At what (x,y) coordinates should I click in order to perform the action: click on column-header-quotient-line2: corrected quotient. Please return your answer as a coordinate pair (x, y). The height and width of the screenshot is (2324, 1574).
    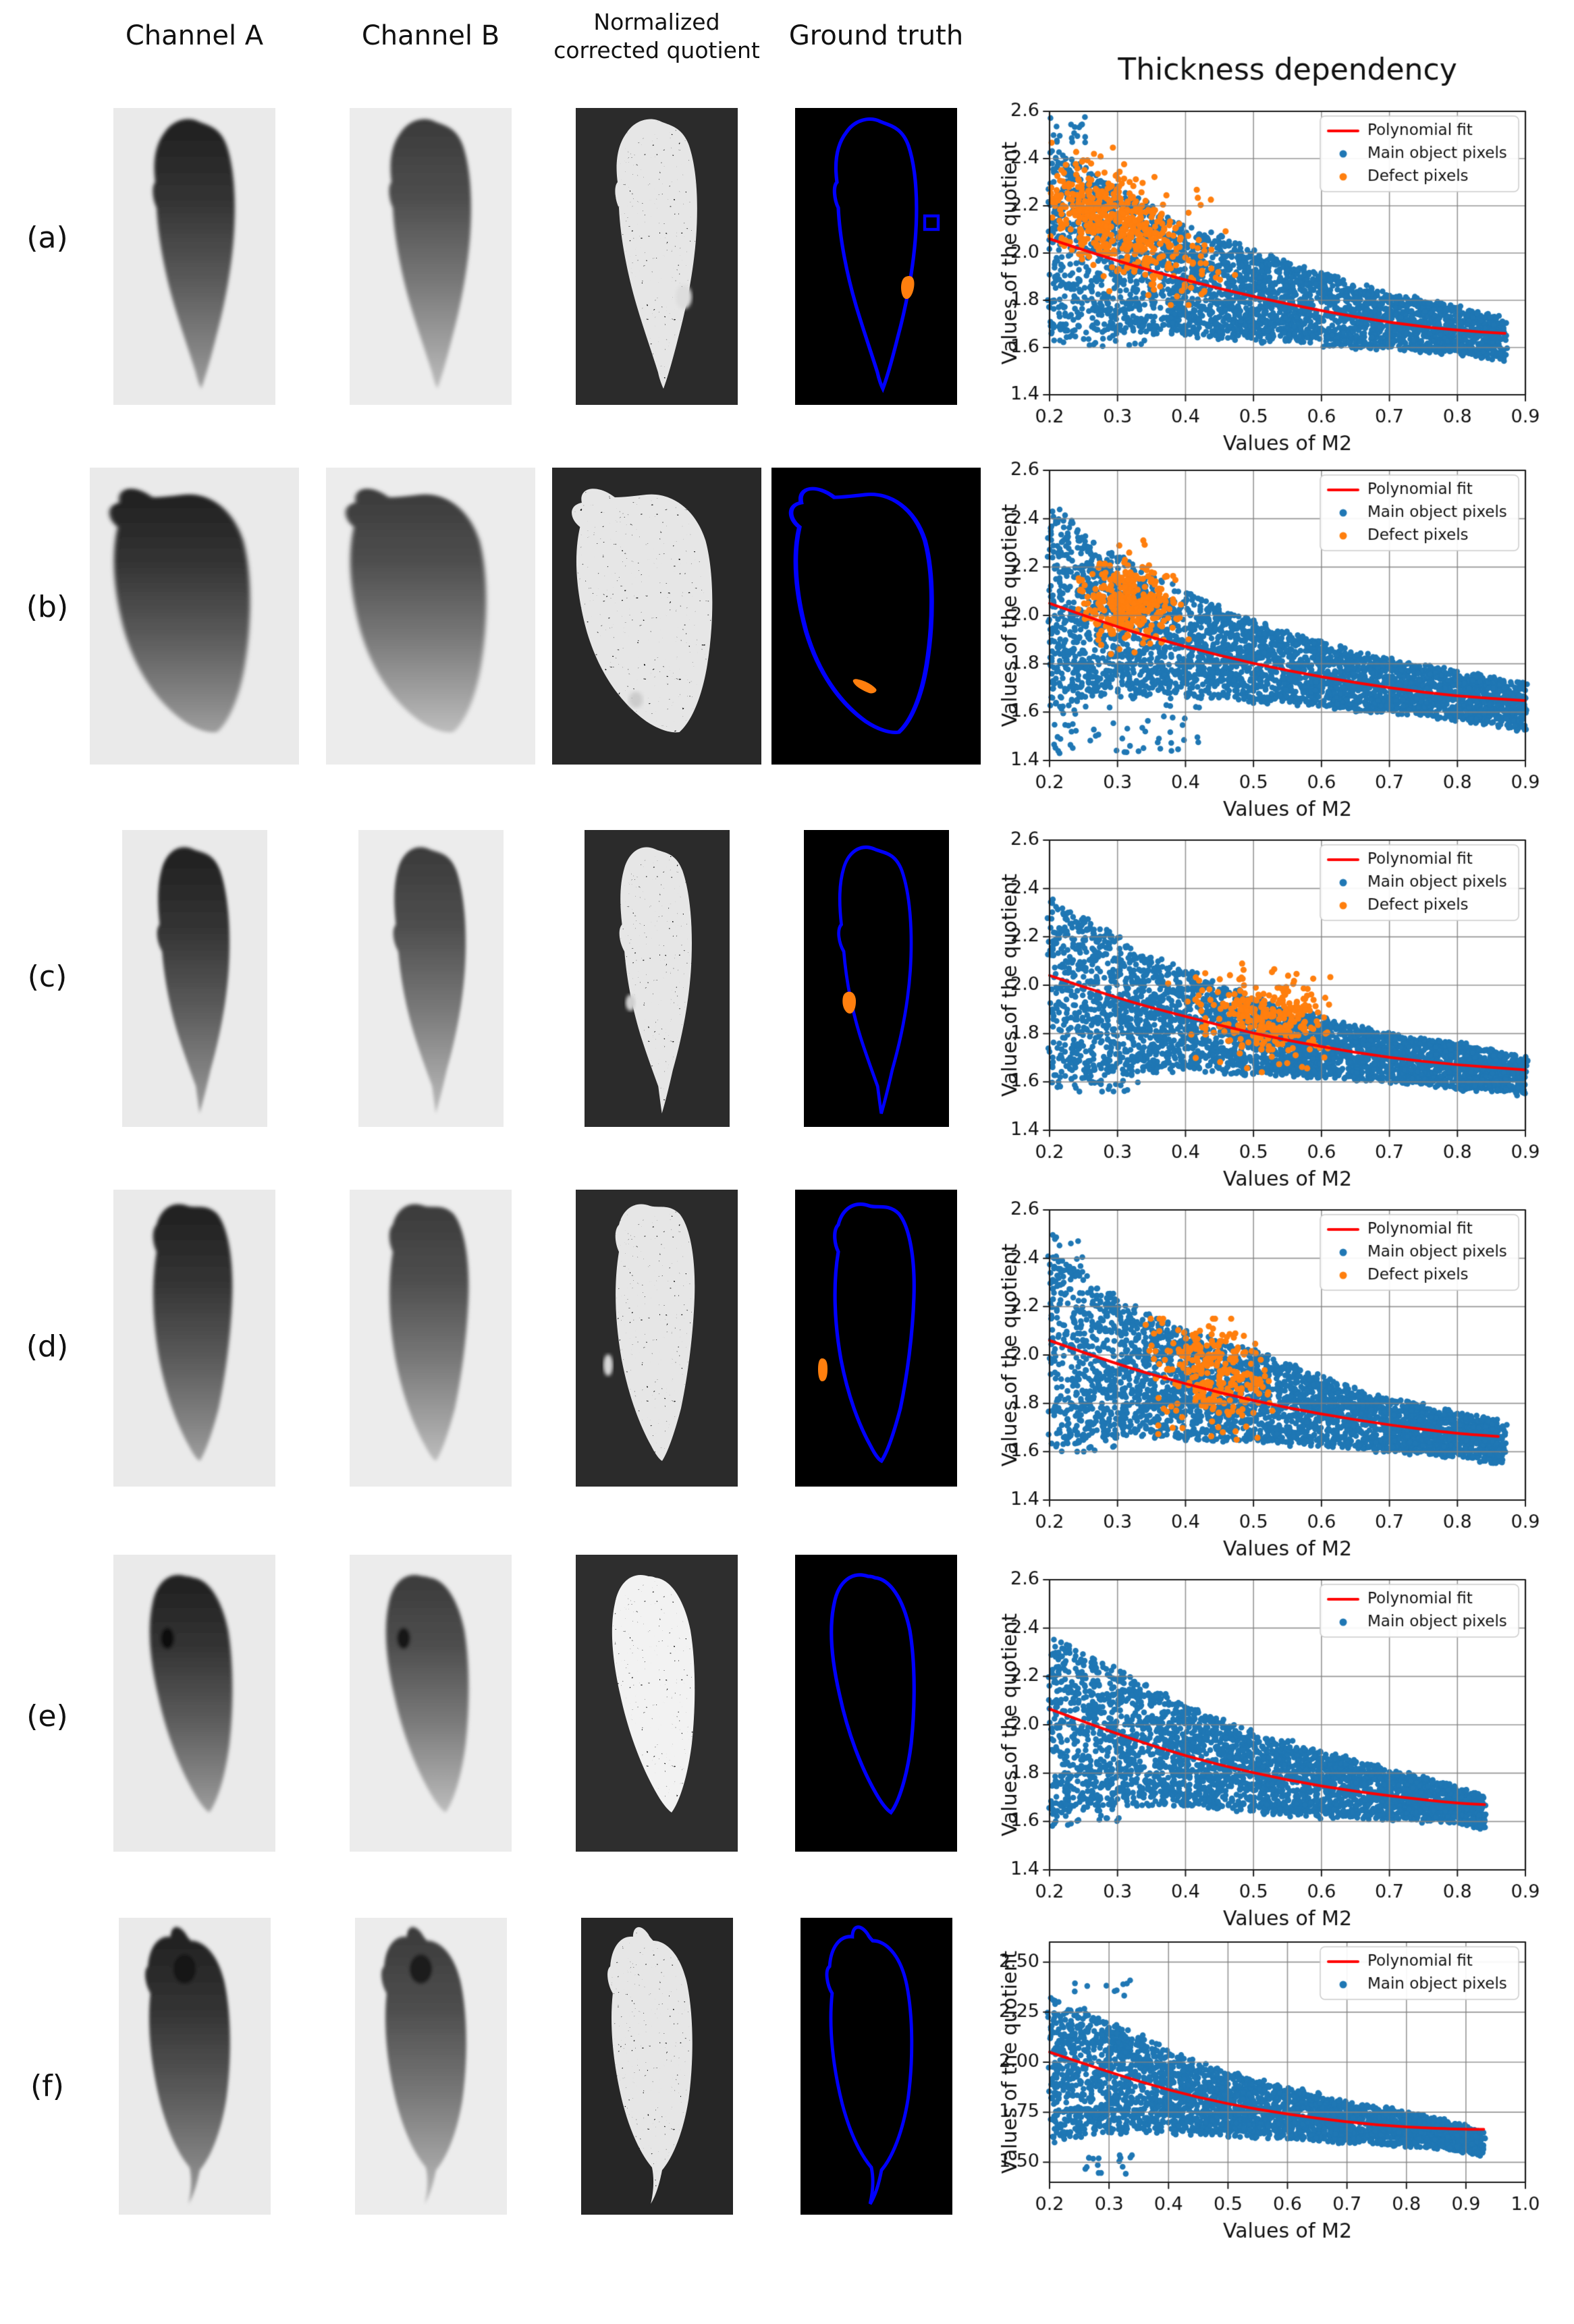
    Looking at the image, I should click on (656, 50).